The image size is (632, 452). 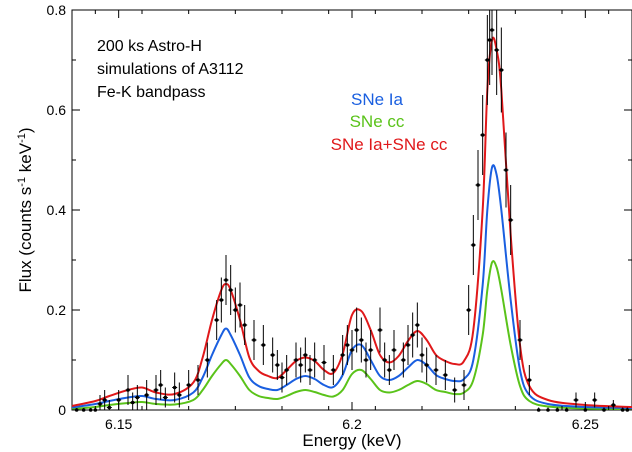 What do you see at coordinates (57, 310) in the screenshot?
I see `y-tick-label-1: 0.2` at bounding box center [57, 310].